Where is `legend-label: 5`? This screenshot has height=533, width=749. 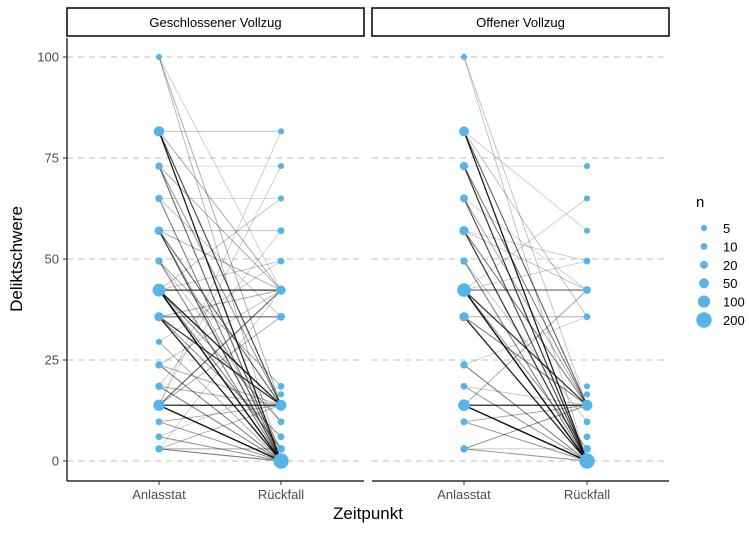
legend-label: 5 is located at coordinates (726, 228).